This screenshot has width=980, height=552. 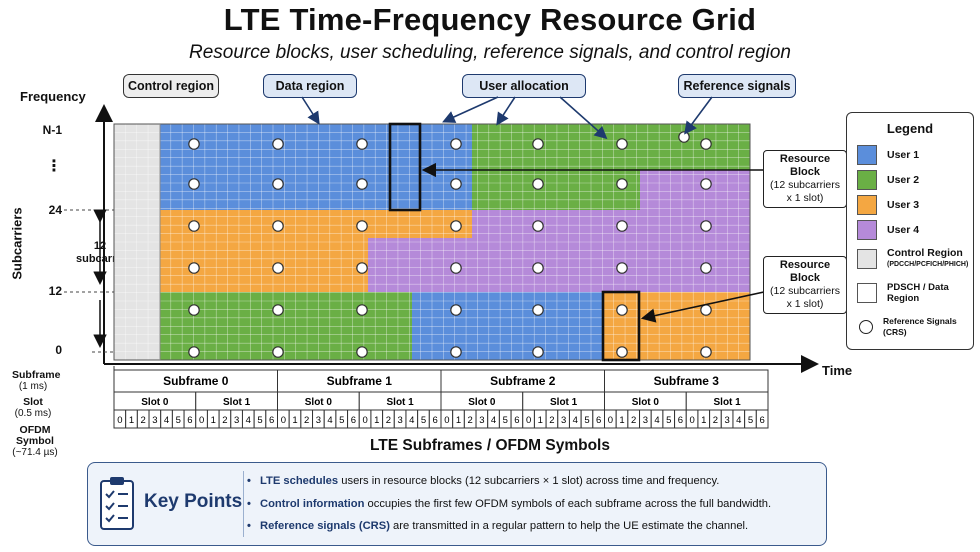 I want to click on legend-item-crs: Reference Signals (CRS), so click(x=915, y=326).